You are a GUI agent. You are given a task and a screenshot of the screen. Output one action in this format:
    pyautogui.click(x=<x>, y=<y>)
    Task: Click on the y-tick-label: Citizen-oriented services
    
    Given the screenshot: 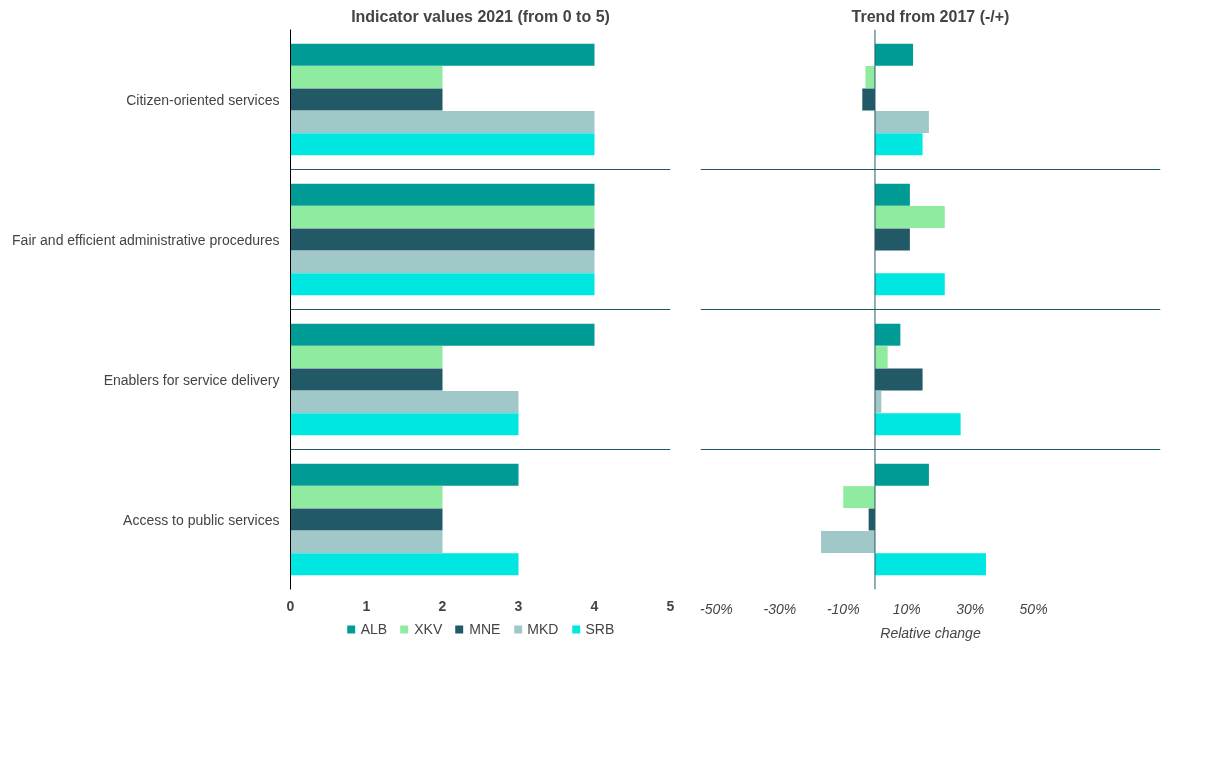 What is the action you would take?
    pyautogui.click(x=203, y=99)
    